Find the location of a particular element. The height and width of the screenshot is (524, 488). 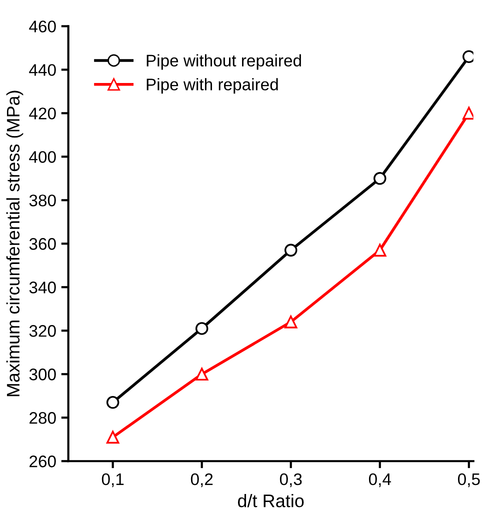

y-tick-label: 360 is located at coordinates (42, 244).